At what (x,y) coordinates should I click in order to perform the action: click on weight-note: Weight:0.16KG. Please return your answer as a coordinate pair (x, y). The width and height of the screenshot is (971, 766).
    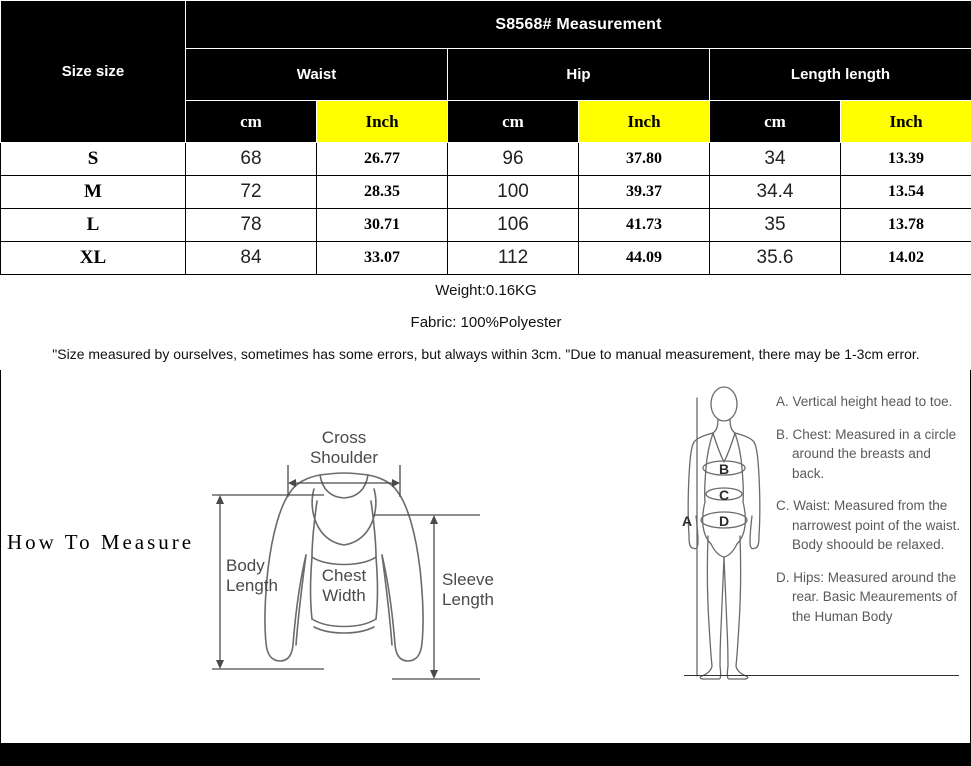
    Looking at the image, I should click on (485, 290).